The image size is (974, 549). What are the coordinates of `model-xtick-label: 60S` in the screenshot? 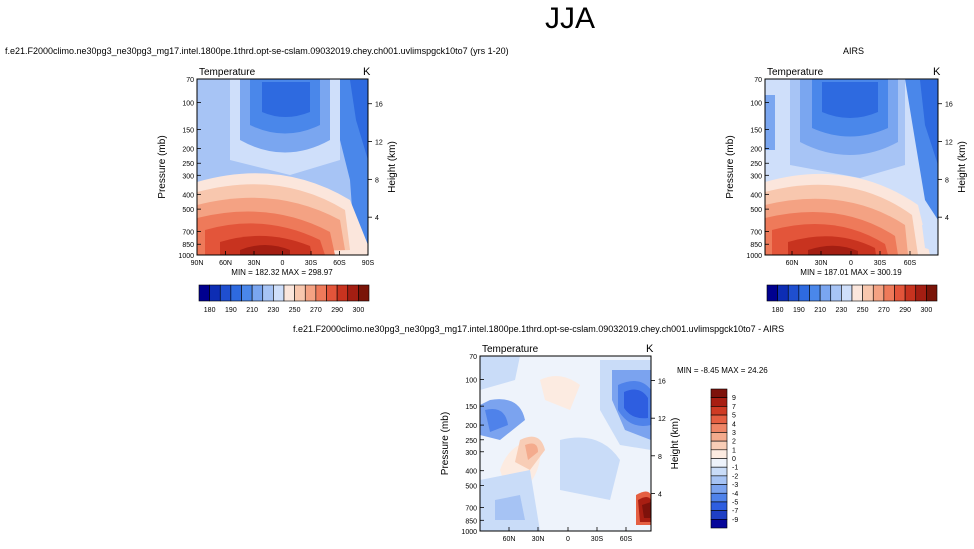 It's located at (339, 263).